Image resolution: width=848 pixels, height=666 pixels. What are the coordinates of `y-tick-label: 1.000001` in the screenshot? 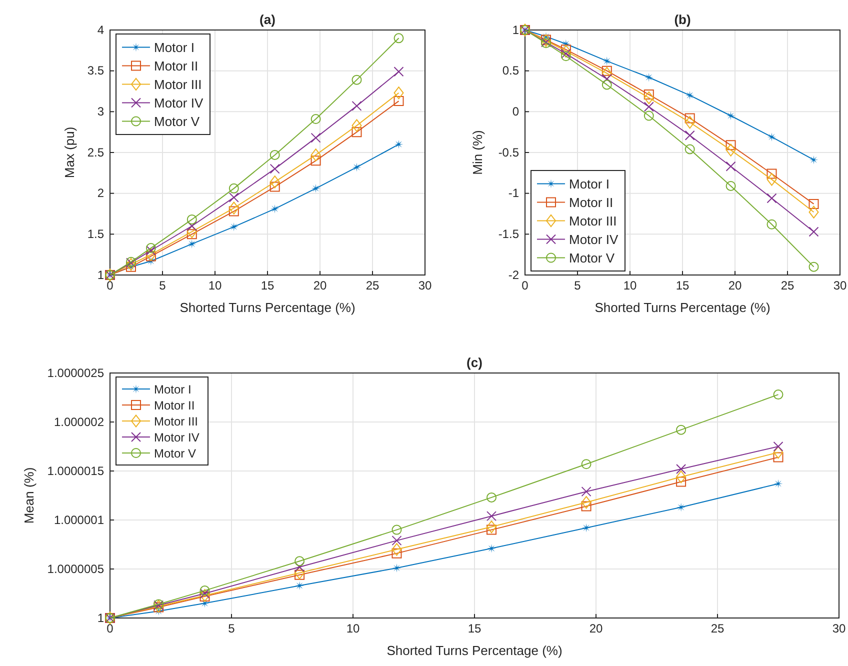 It's located at (79, 519).